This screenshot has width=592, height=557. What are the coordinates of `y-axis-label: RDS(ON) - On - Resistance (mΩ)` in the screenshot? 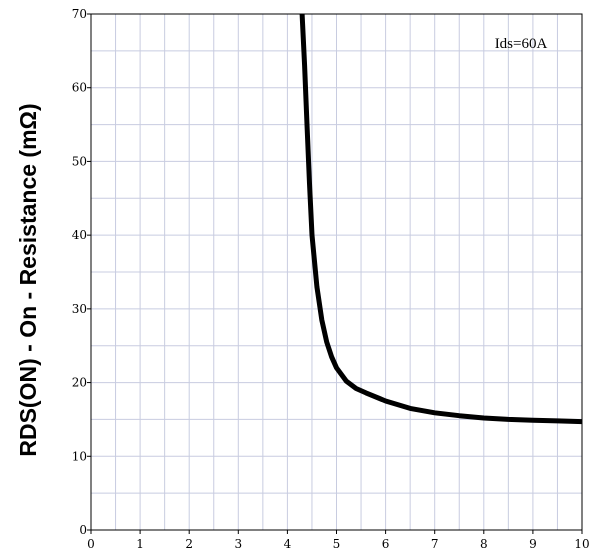 It's located at (28, 279).